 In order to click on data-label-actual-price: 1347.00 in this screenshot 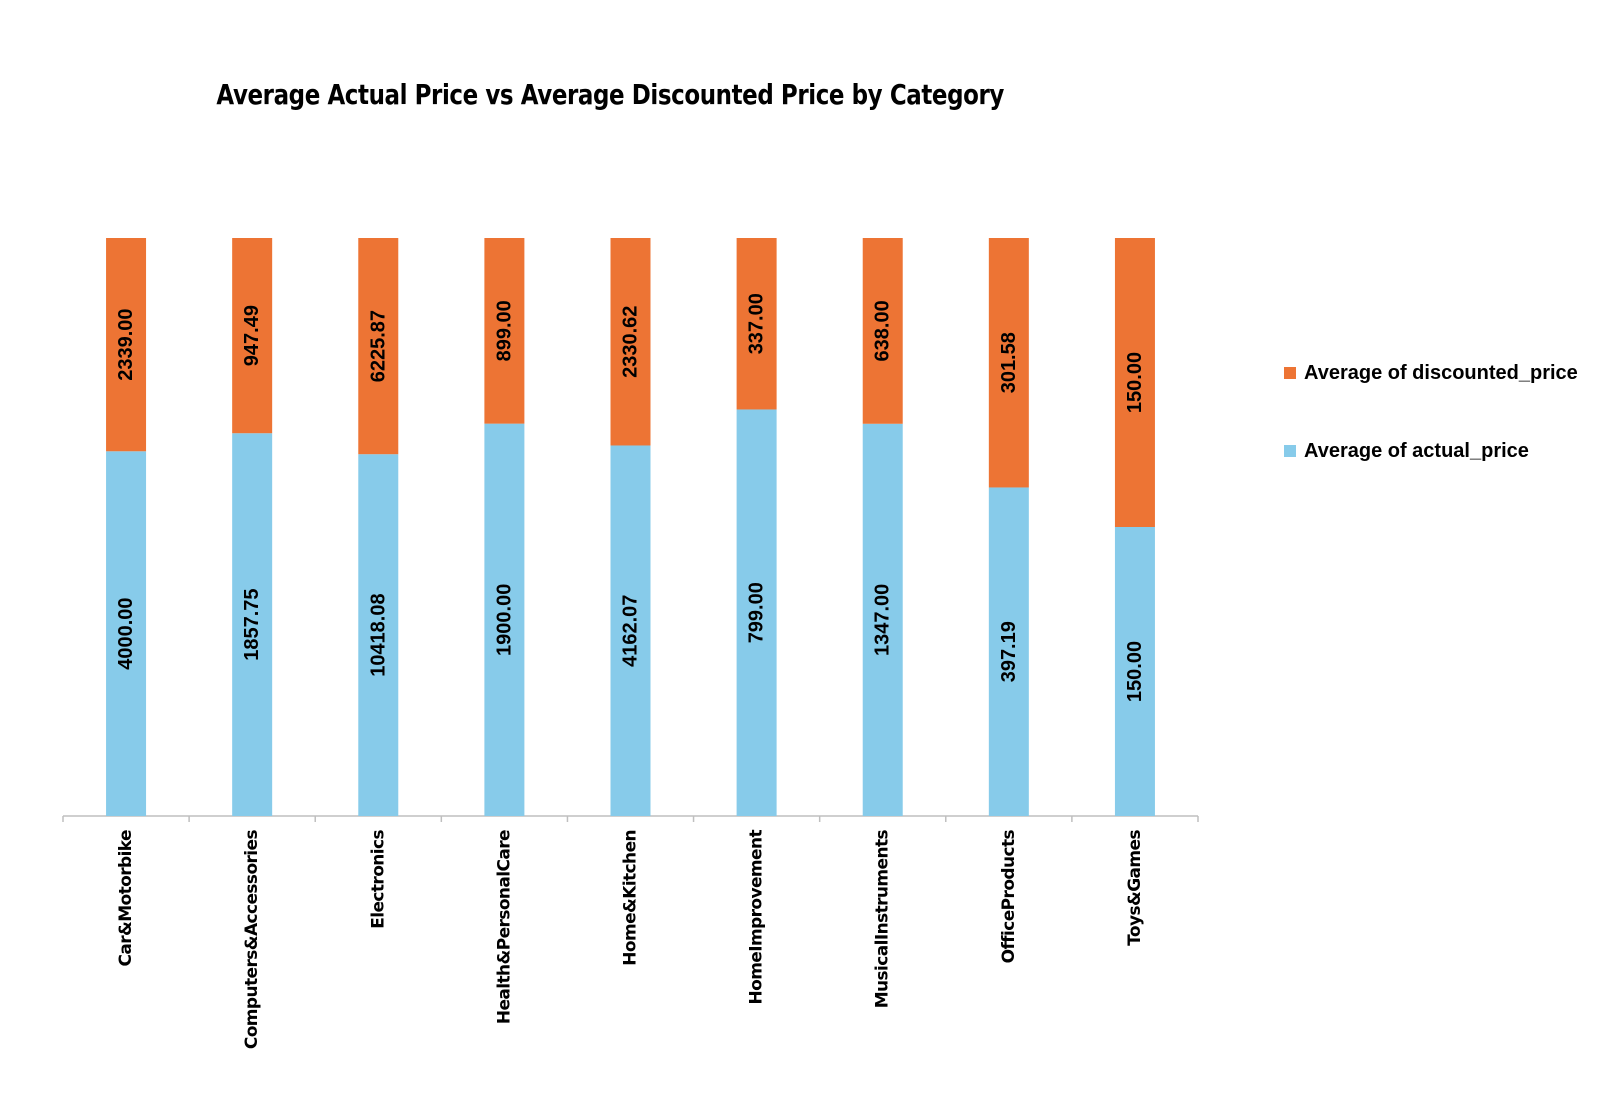, I will do `click(883, 620)`.